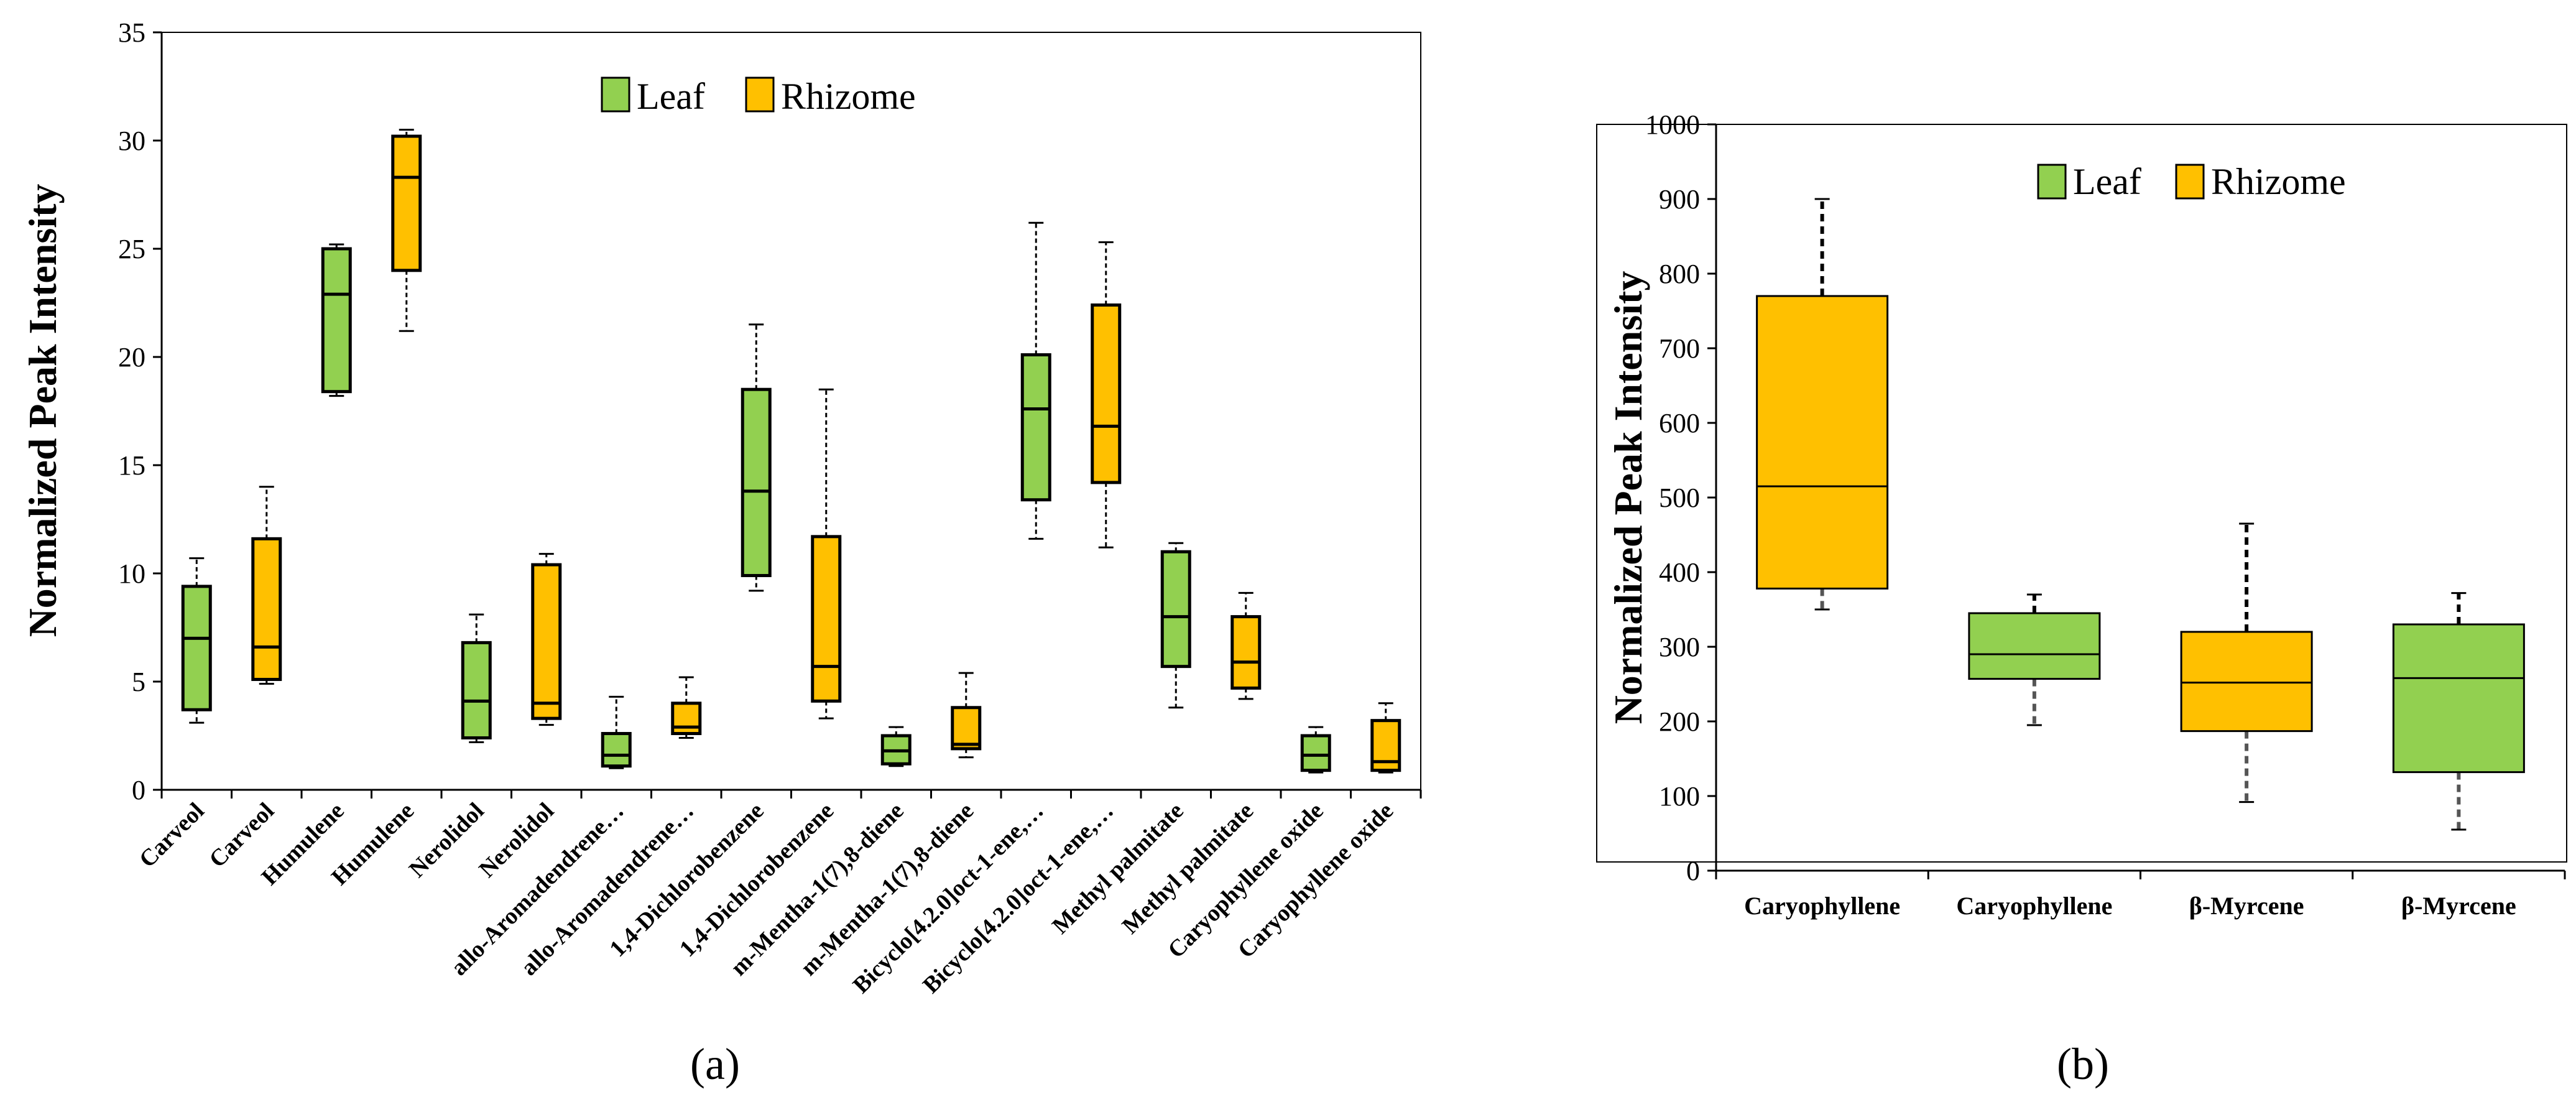 The width and height of the screenshot is (2576, 1102). I want to click on y-tick-label: 600, so click(1679, 423).